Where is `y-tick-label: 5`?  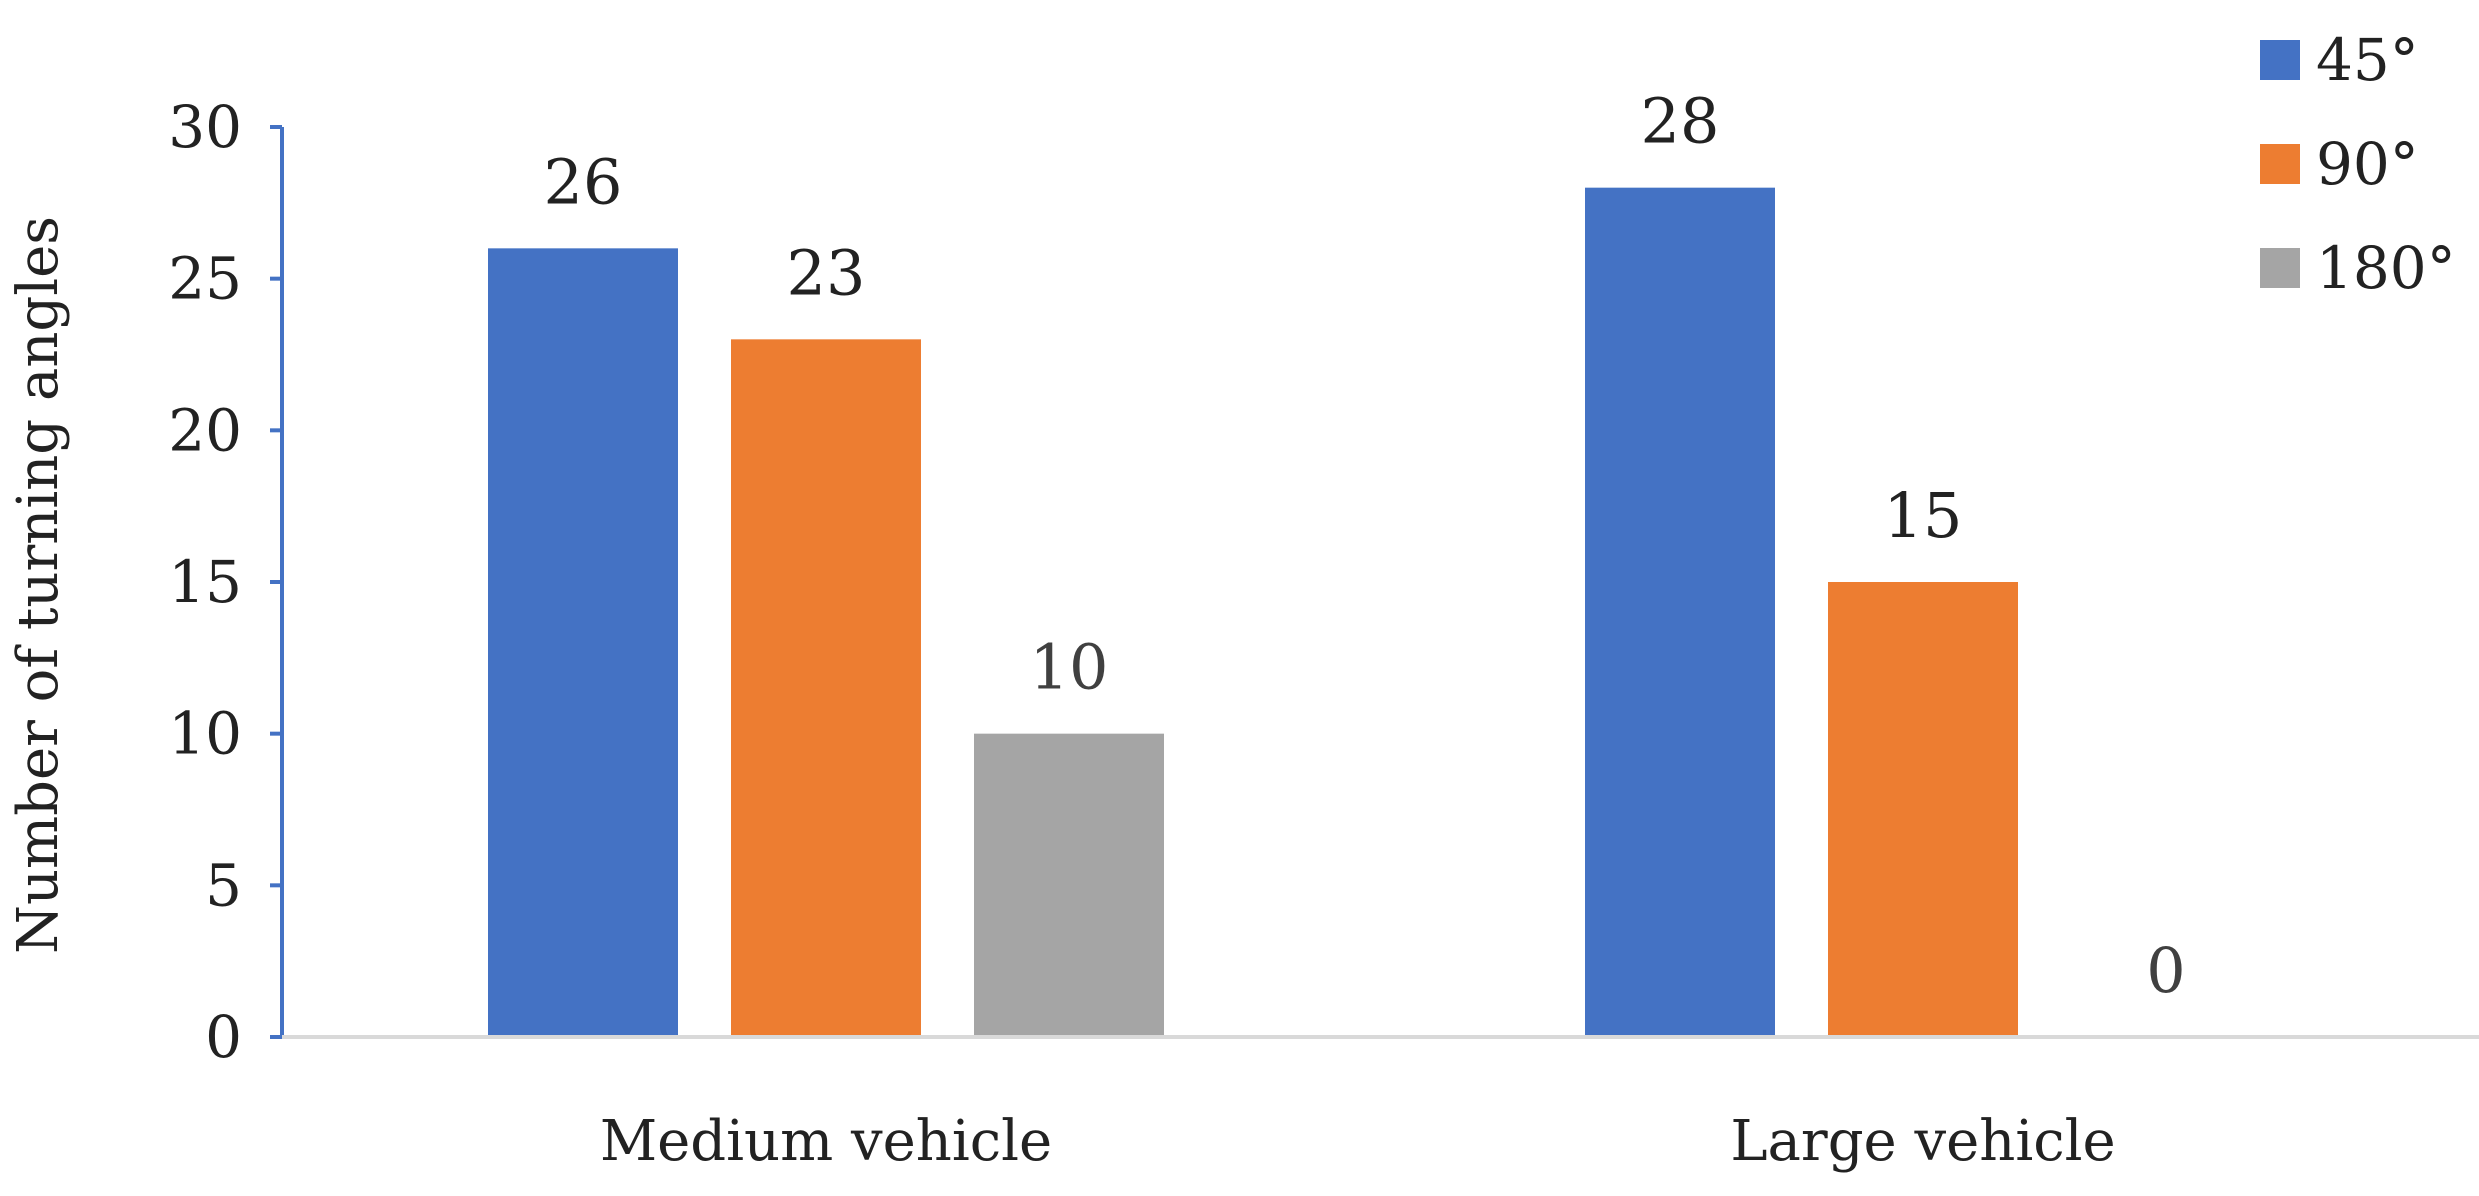
y-tick-label: 5 is located at coordinates (223, 885).